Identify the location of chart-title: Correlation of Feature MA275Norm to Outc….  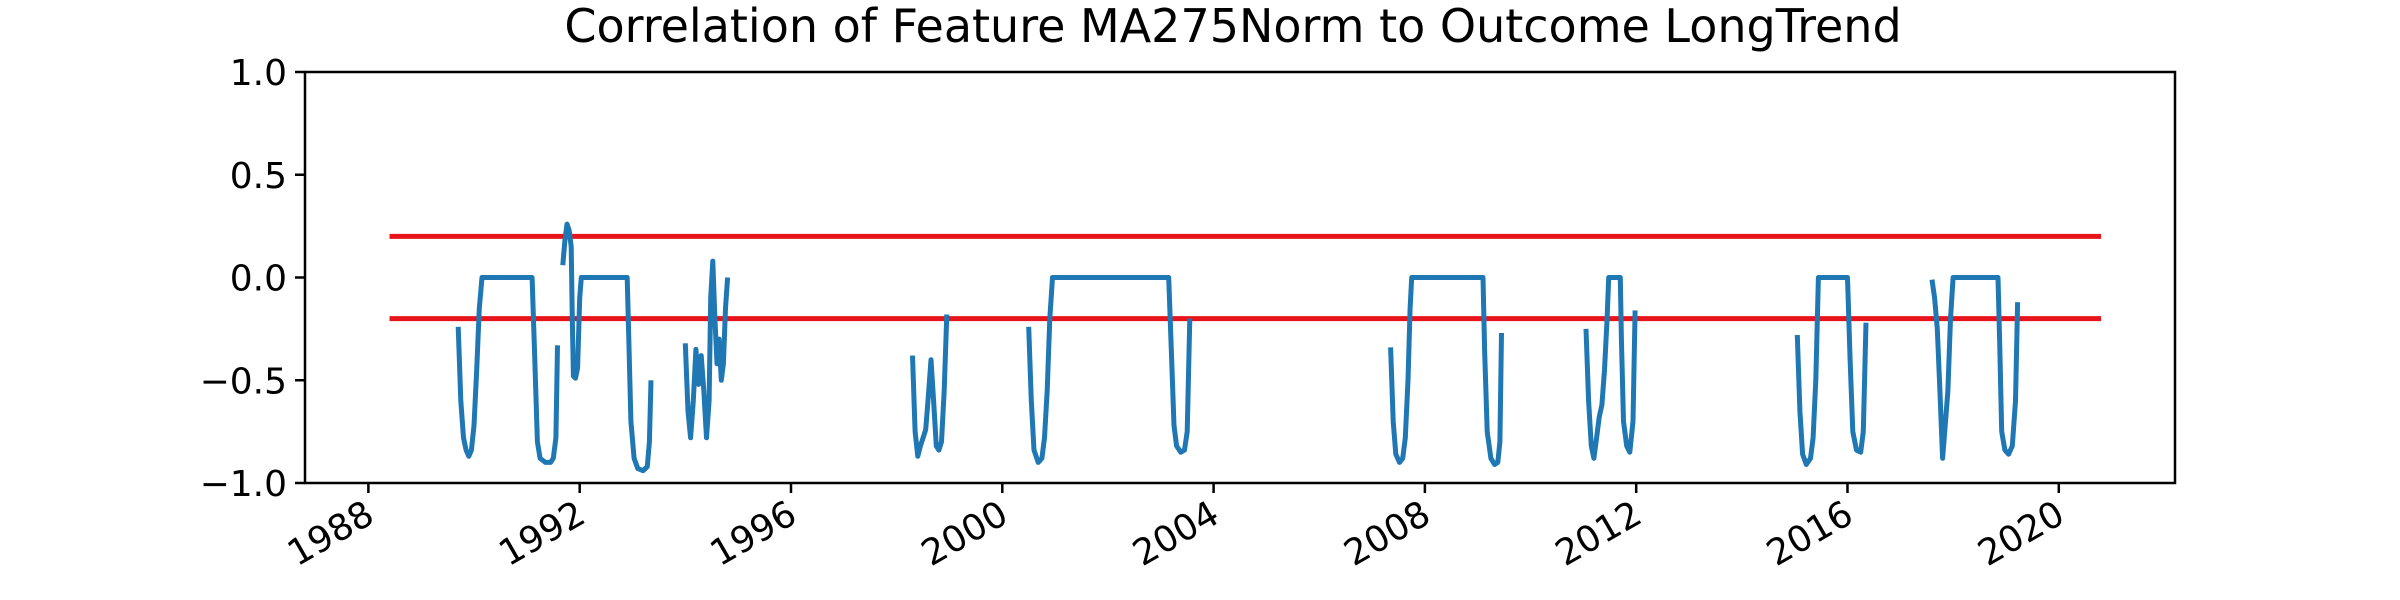
(1232, 26).